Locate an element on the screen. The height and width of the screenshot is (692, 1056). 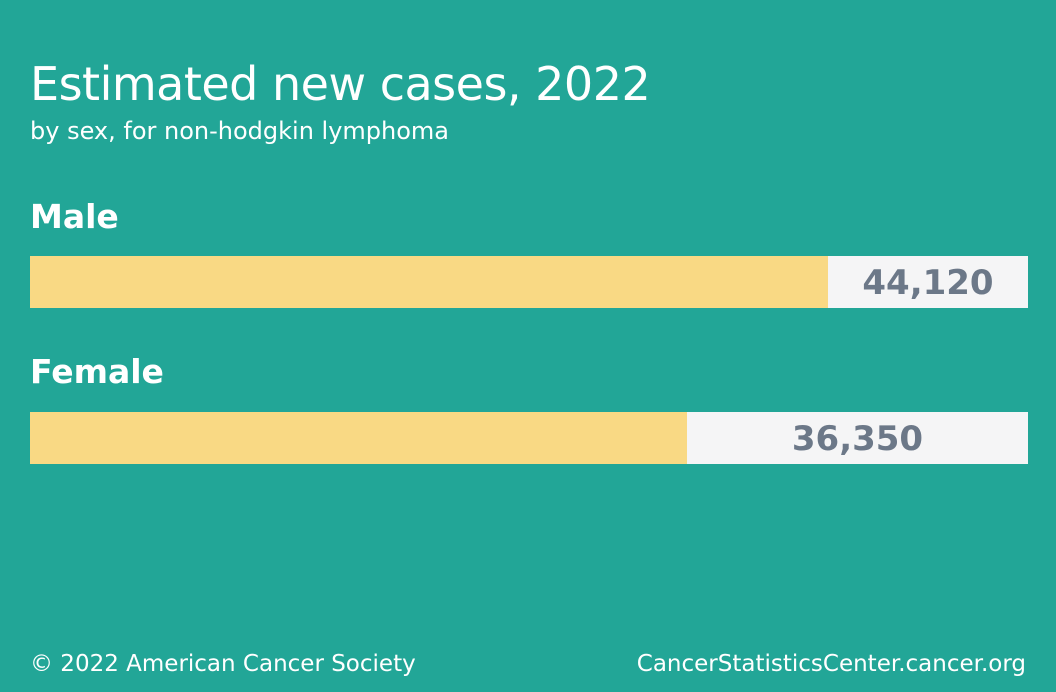
chart-title: Estimated new cases, 2022 is located at coordinates (340, 84).